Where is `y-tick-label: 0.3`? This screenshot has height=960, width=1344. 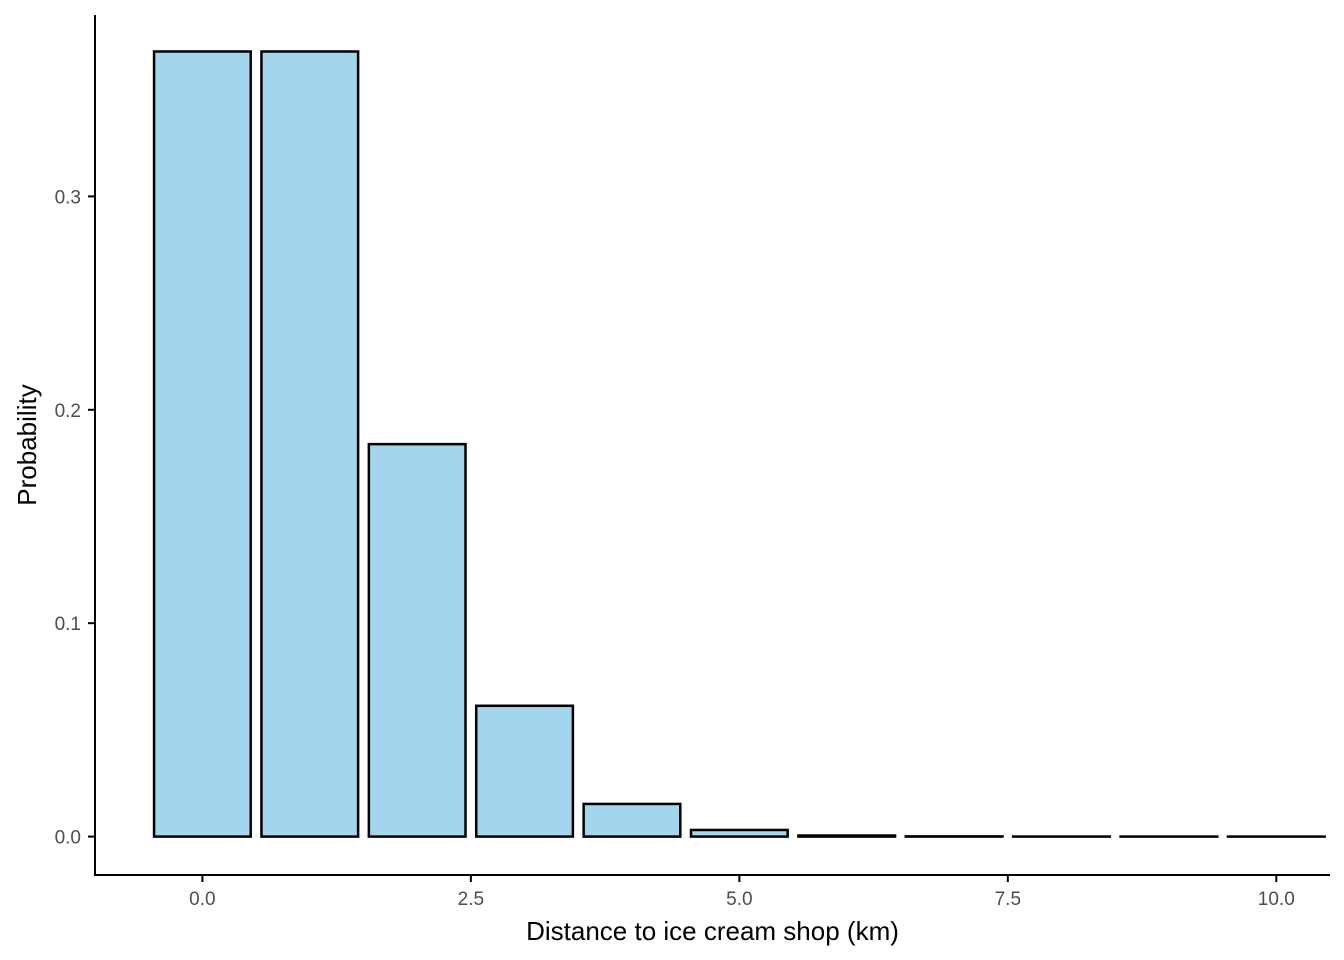 y-tick-label: 0.3 is located at coordinates (68, 197).